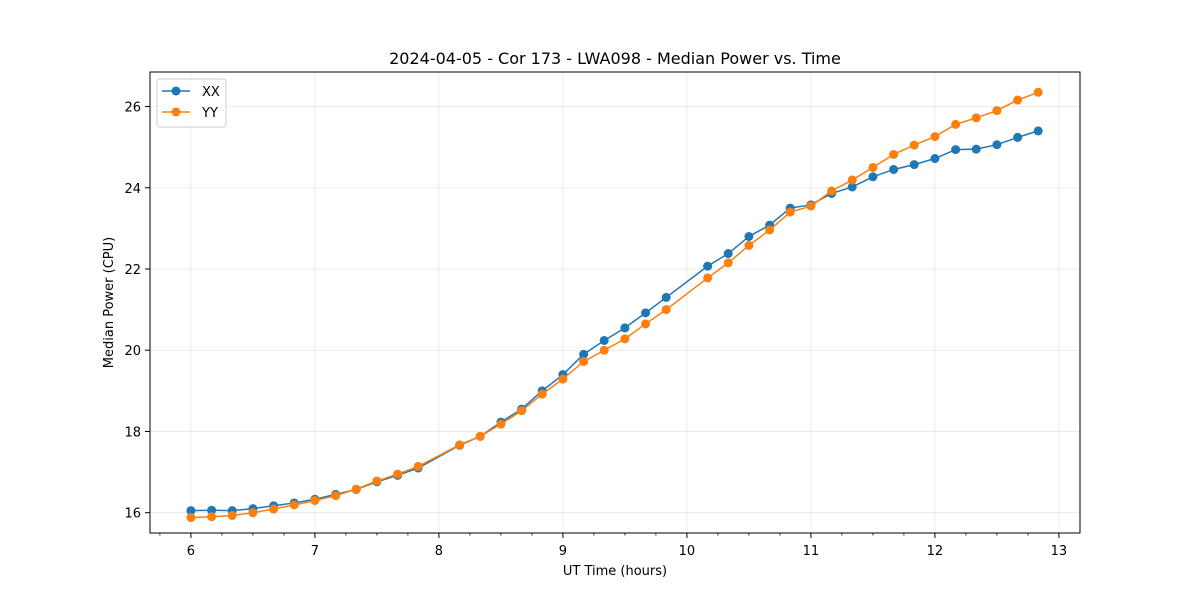 The width and height of the screenshot is (1200, 600). Describe the element at coordinates (1059, 551) in the screenshot. I see `x-tick-label: 13` at that location.